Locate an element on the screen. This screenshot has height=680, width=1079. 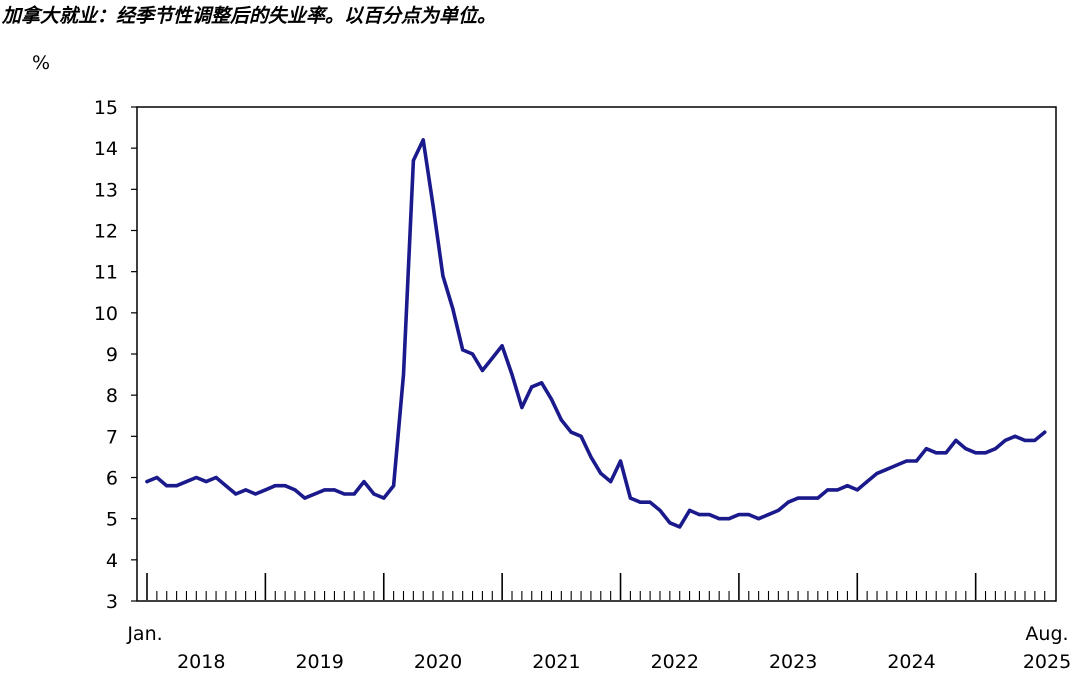
x-year-label: 2022 is located at coordinates (675, 662).